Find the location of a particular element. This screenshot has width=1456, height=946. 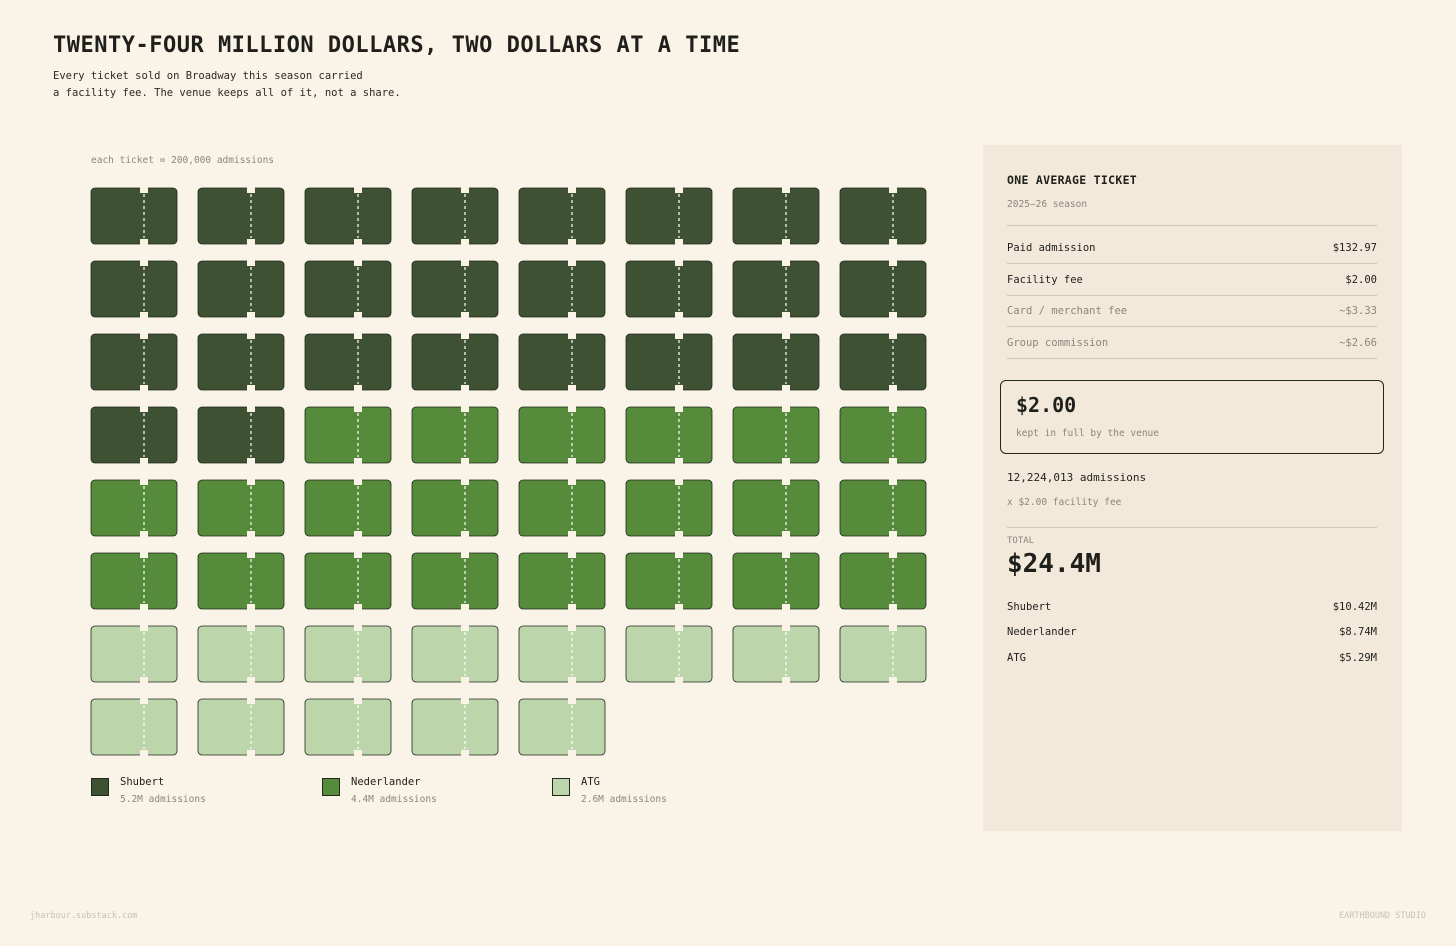

fee-label: Group commission is located at coordinates (1058, 343).